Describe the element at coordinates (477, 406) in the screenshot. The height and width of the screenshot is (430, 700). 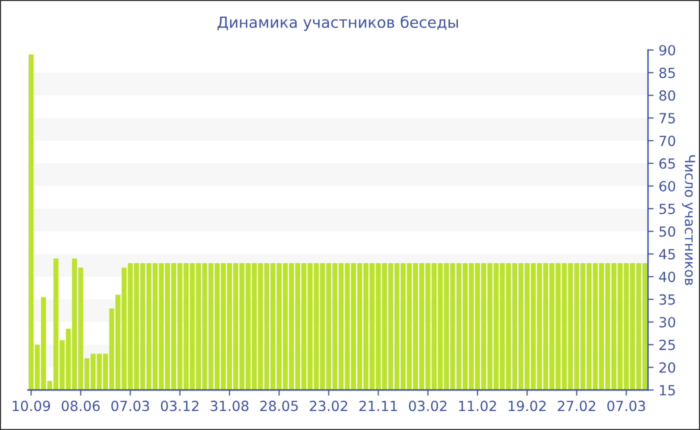
I see `x-tick-label: 11.02` at that location.